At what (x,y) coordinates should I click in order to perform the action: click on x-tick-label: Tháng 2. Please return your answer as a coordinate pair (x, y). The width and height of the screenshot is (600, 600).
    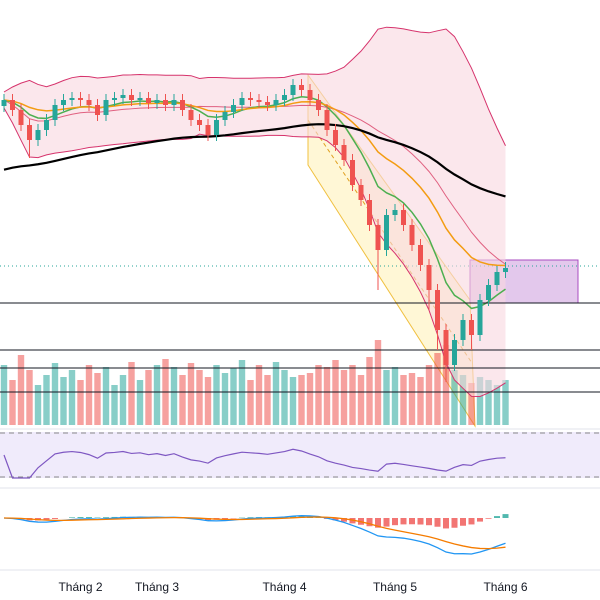
    Looking at the image, I should click on (80, 587).